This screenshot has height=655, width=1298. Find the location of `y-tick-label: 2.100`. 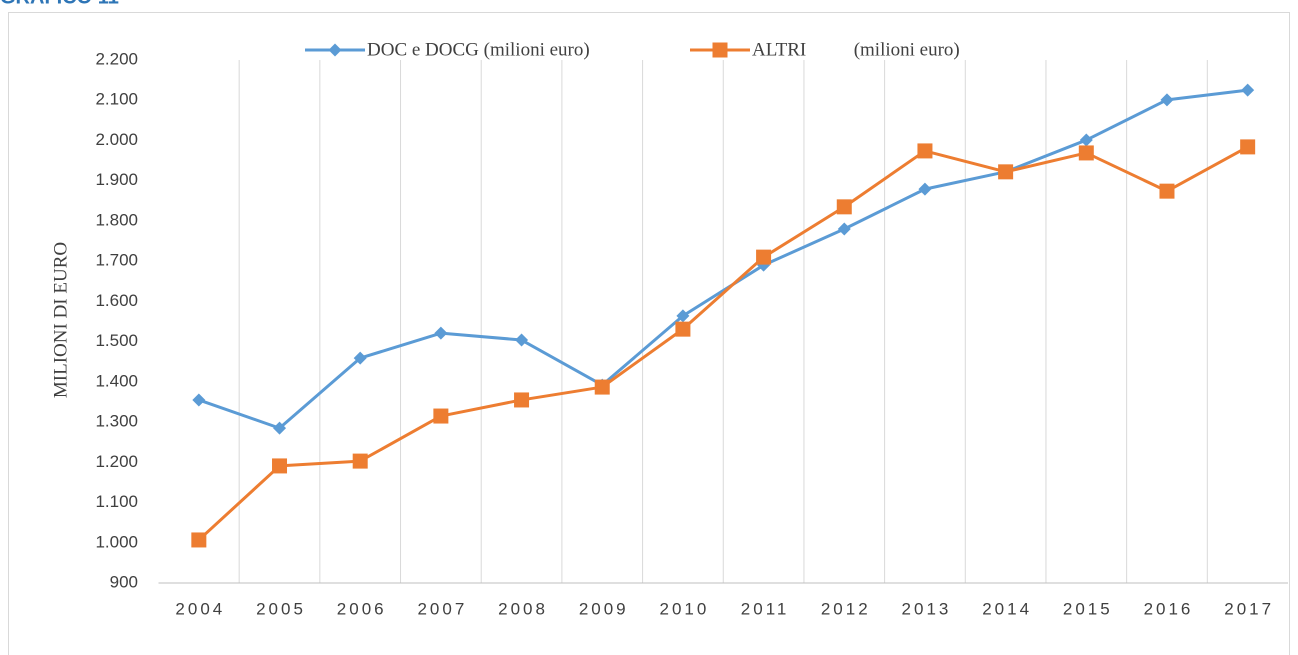

y-tick-label: 2.100 is located at coordinates (116, 99).